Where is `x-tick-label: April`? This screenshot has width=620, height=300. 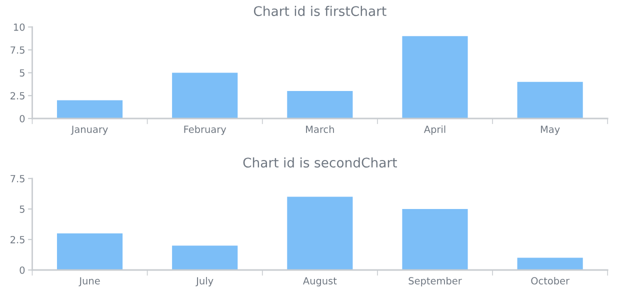
x-tick-label: April is located at coordinates (435, 130).